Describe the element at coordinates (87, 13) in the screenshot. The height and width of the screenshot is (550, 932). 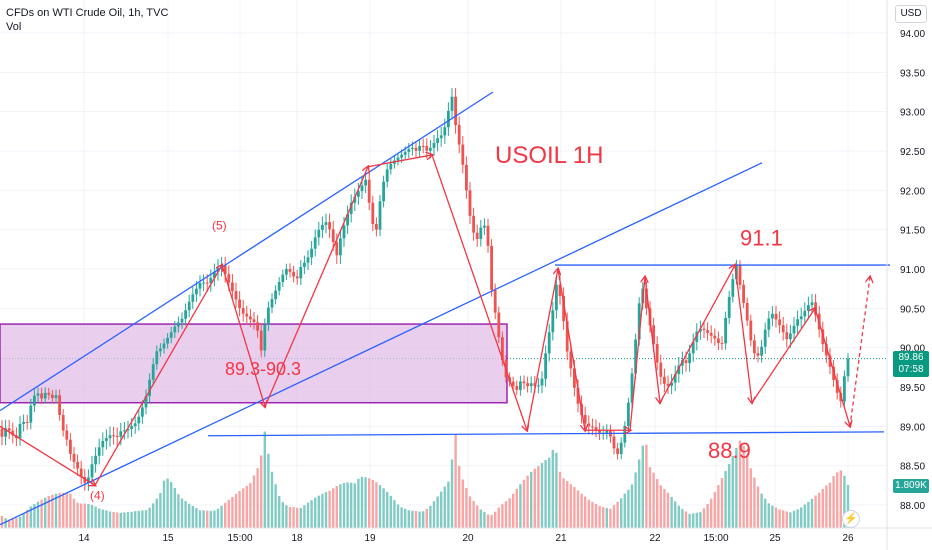
I see `symbol-title: CFDs on WTI Crude Oil, 1h, TVC` at that location.